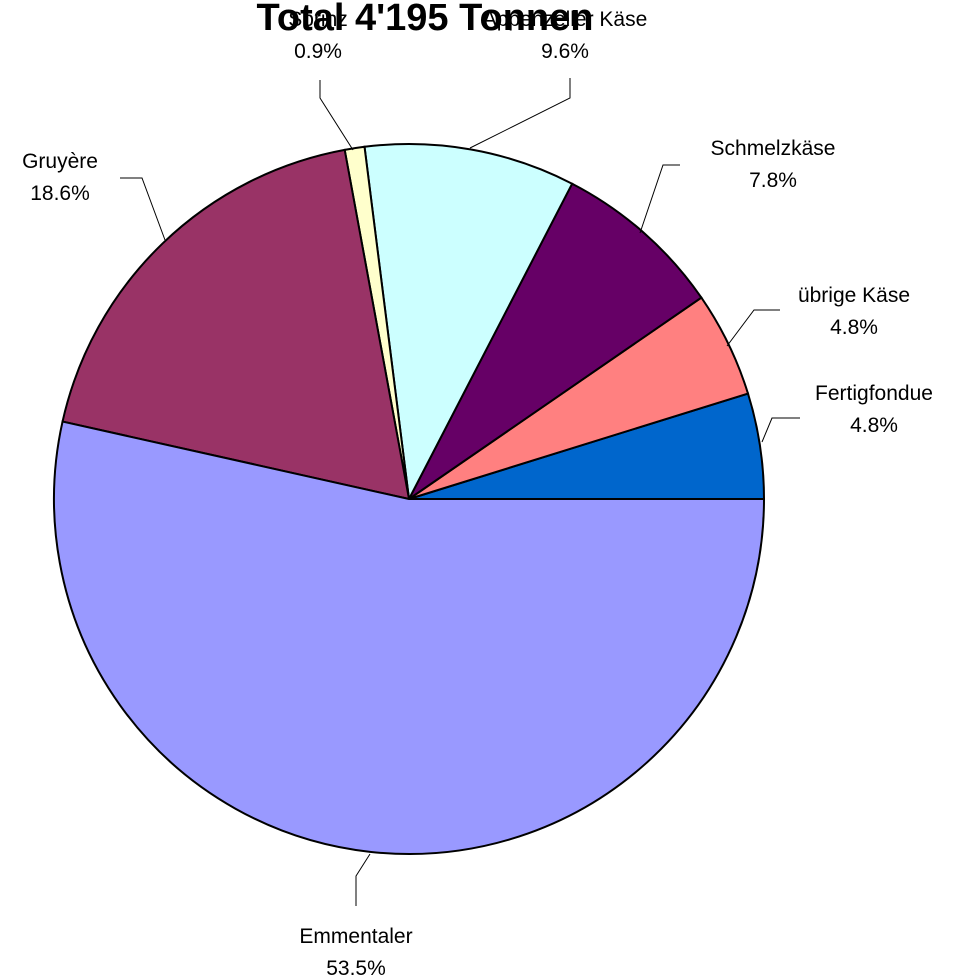 The image size is (958, 975). I want to click on slice-name-label: Schmelzkäse, so click(773, 148).